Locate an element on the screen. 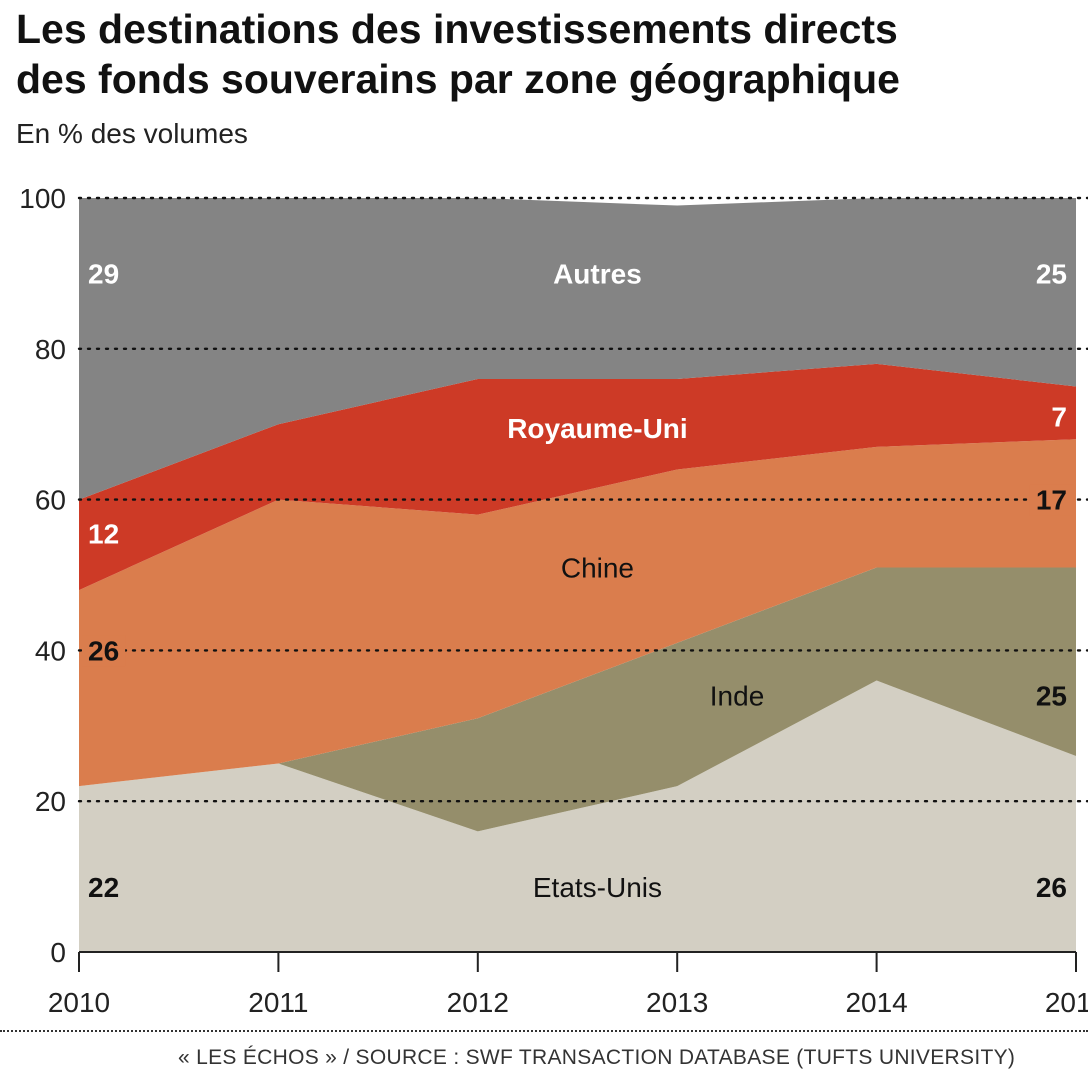 This screenshot has width=1088, height=1082. data-label: Inde is located at coordinates (737, 696).